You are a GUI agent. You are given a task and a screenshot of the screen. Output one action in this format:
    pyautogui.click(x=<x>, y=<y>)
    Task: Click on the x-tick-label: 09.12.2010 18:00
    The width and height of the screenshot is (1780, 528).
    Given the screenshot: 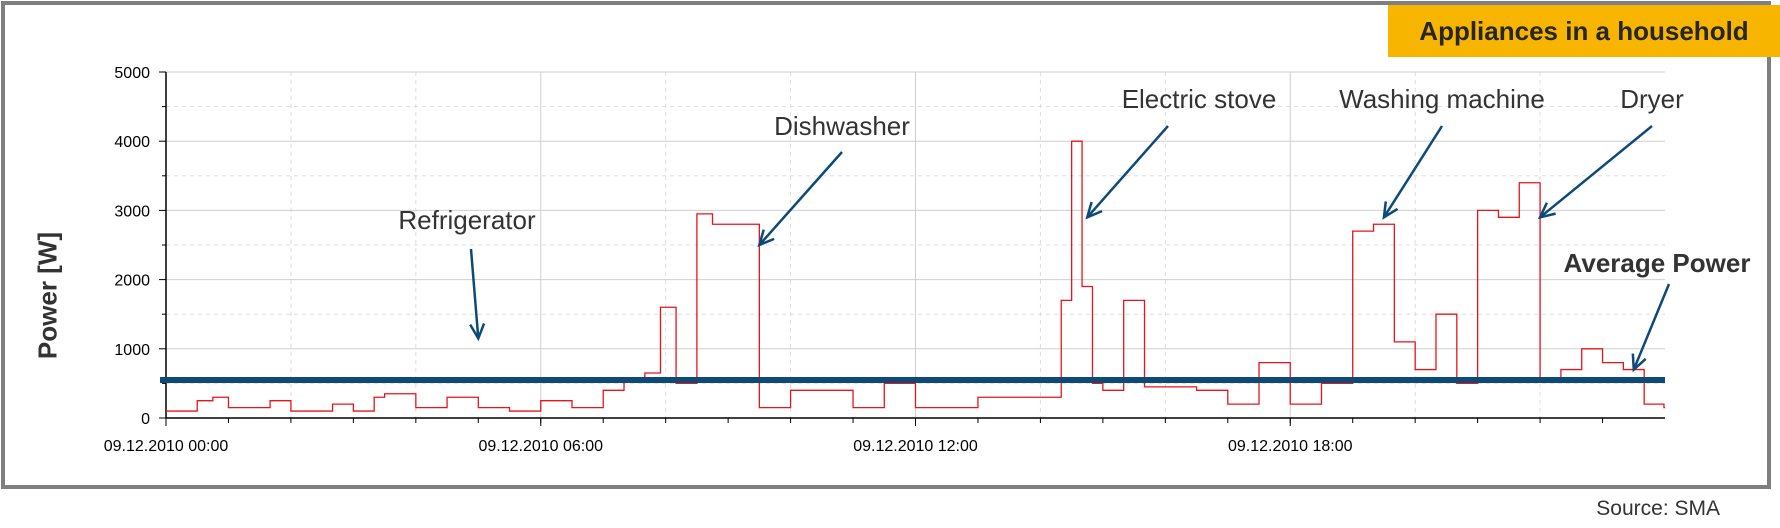 What is the action you would take?
    pyautogui.click(x=1290, y=446)
    